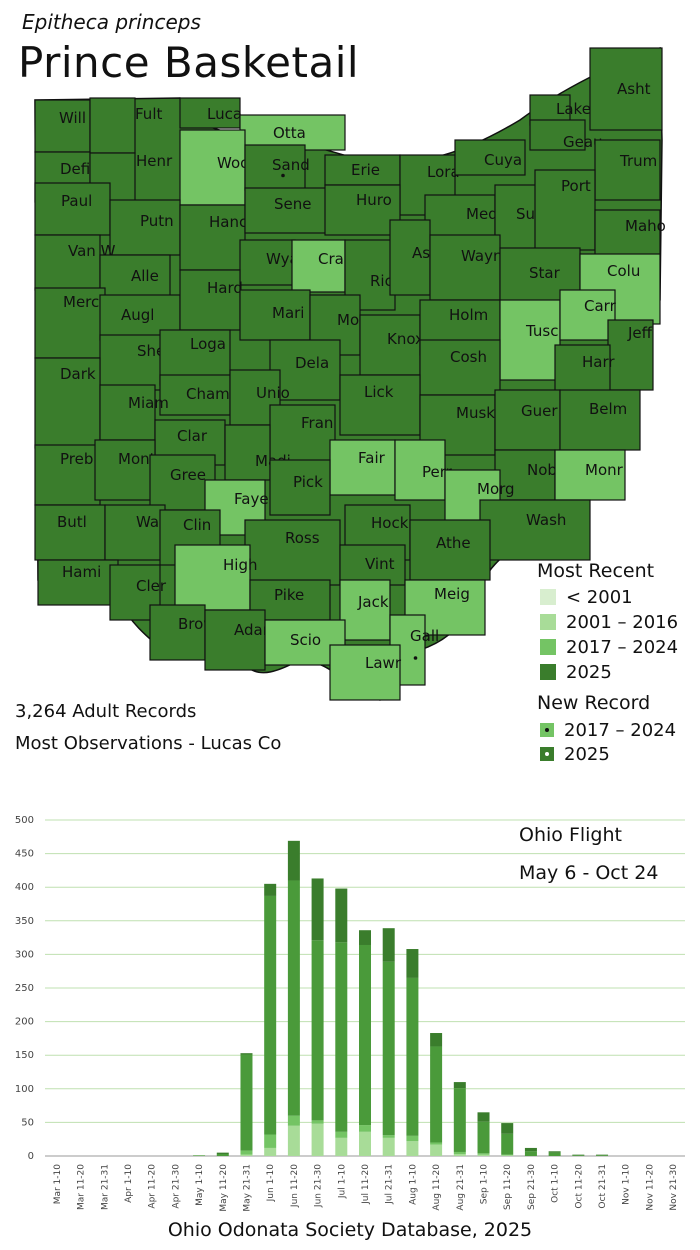 Image resolution: width=700 pixels, height=1250 pixels. What do you see at coordinates (176, 1186) in the screenshot?
I see `x-tick-label: Apr 21-30` at bounding box center [176, 1186].